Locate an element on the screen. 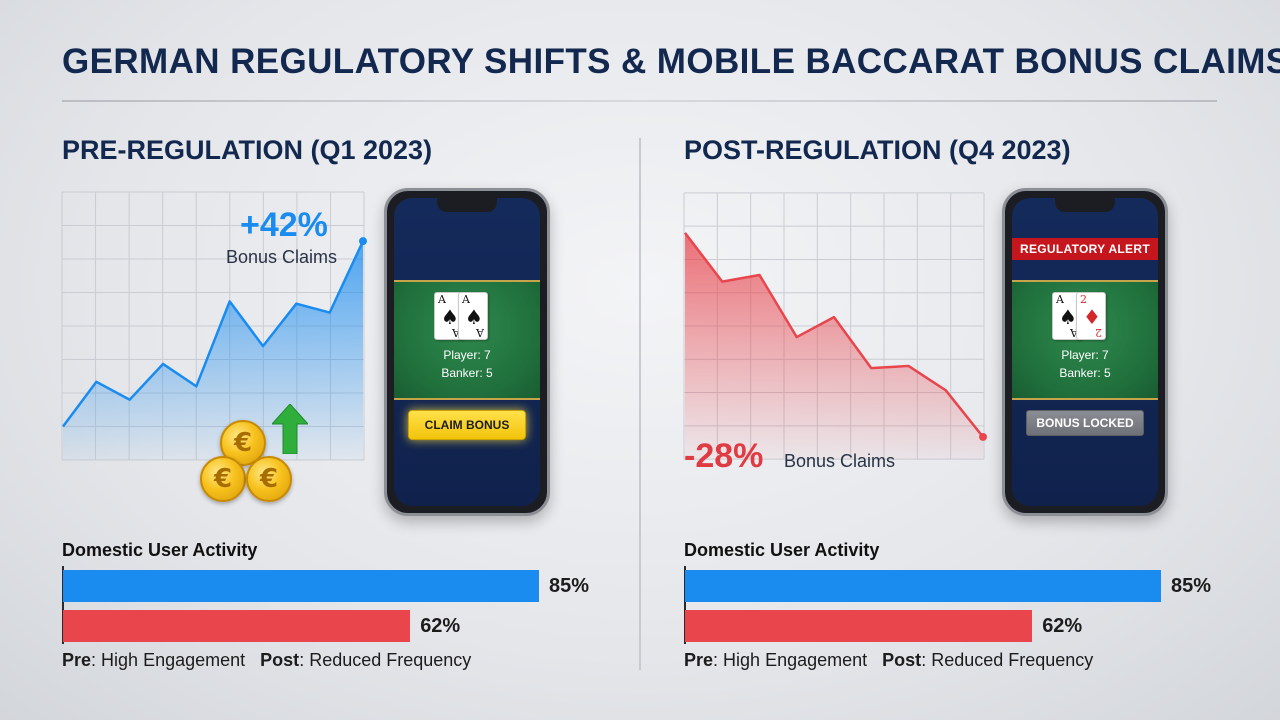 This screenshot has height=720, width=1280. pre-bonus-claims-chart is located at coordinates (214, 326).